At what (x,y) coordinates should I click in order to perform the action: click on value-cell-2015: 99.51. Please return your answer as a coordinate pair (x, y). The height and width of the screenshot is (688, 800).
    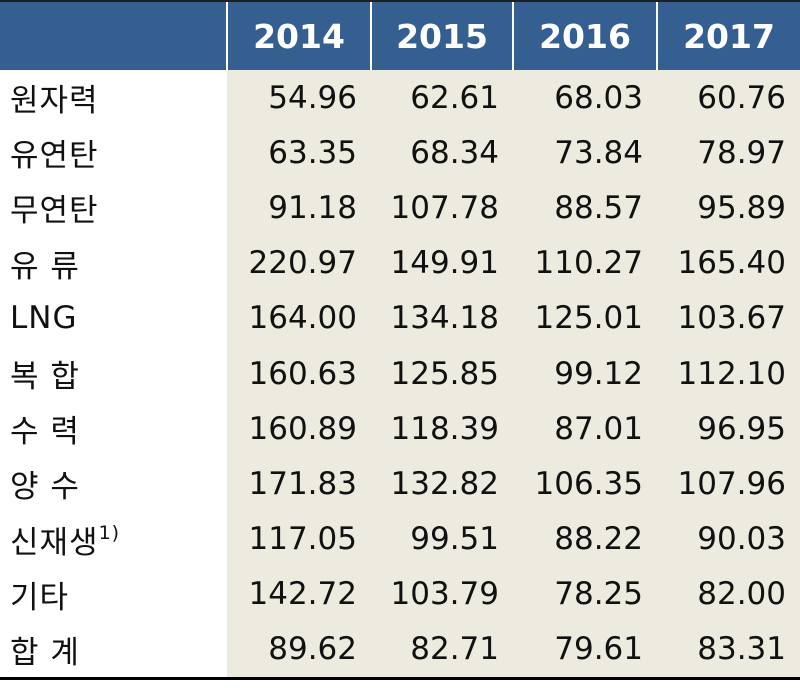
    Looking at the image, I should click on (442, 539).